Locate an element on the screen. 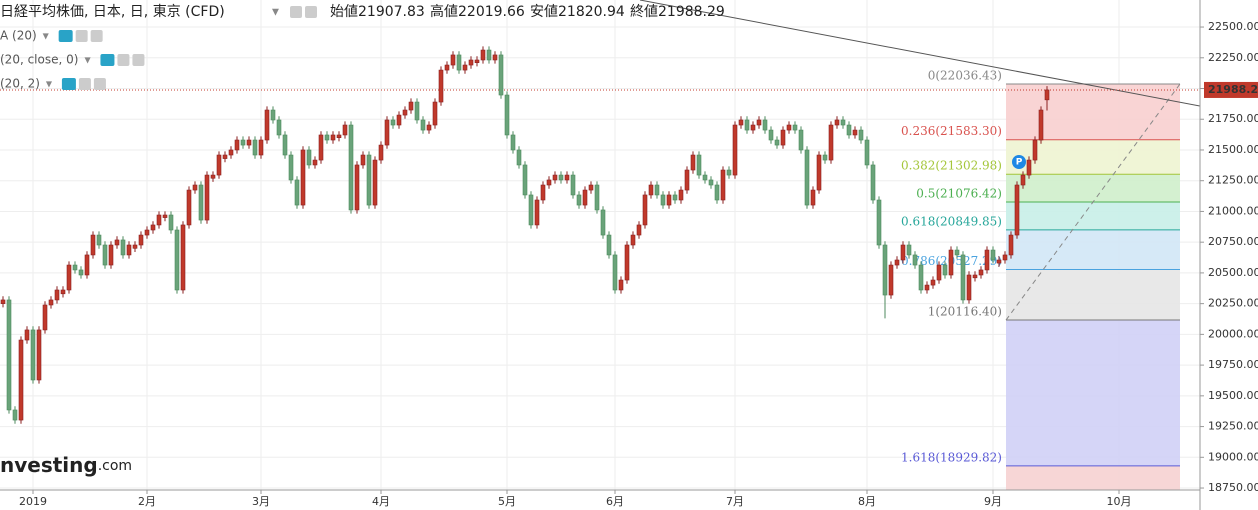 This screenshot has height=510, width=1258. marker-icon is located at coordinates (1019, 162).